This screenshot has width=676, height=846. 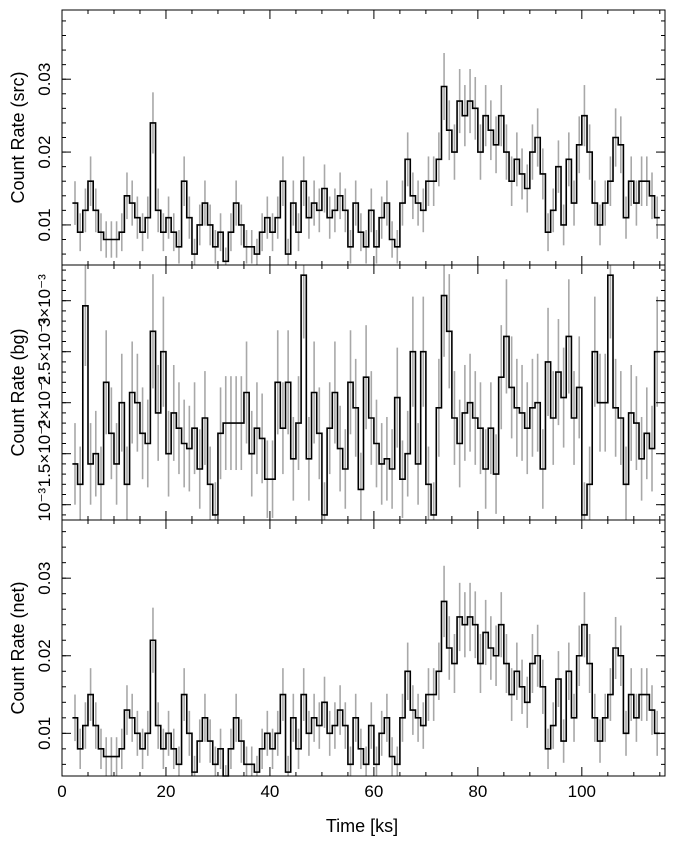 I want to click on src-y-tick-label: 0.02, so click(x=44, y=152).